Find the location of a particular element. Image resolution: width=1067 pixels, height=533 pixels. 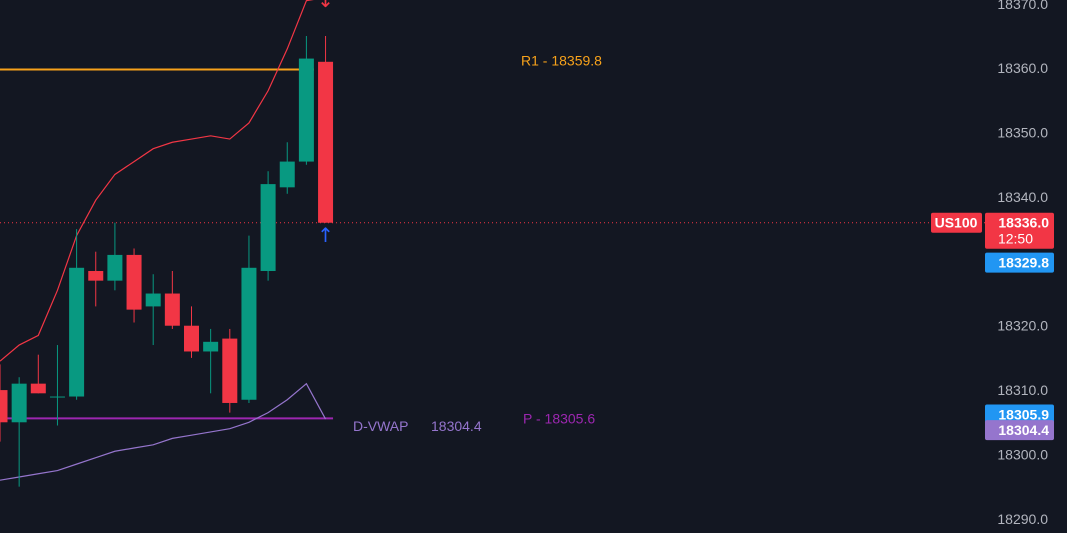

last-price-badge-bg is located at coordinates (1019, 230).